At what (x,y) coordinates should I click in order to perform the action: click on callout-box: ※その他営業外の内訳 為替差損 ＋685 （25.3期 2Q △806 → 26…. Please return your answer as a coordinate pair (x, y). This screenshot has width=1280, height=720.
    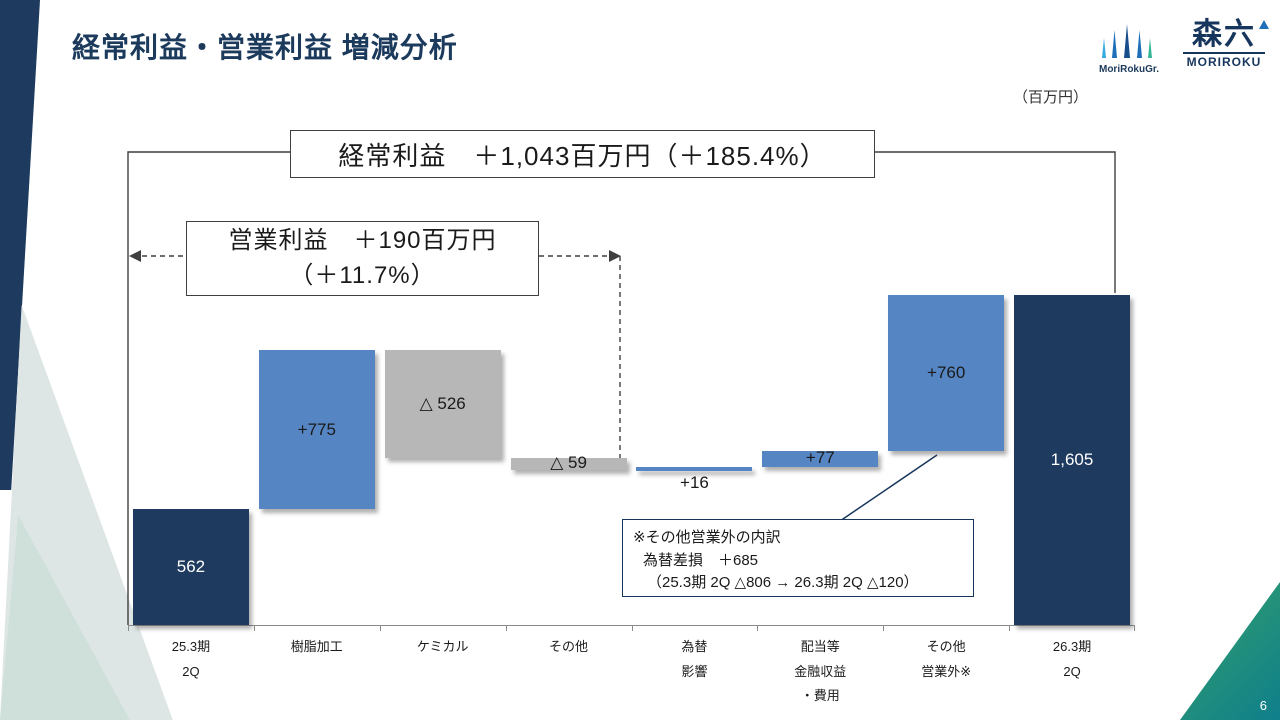
    Looking at the image, I should click on (798, 558).